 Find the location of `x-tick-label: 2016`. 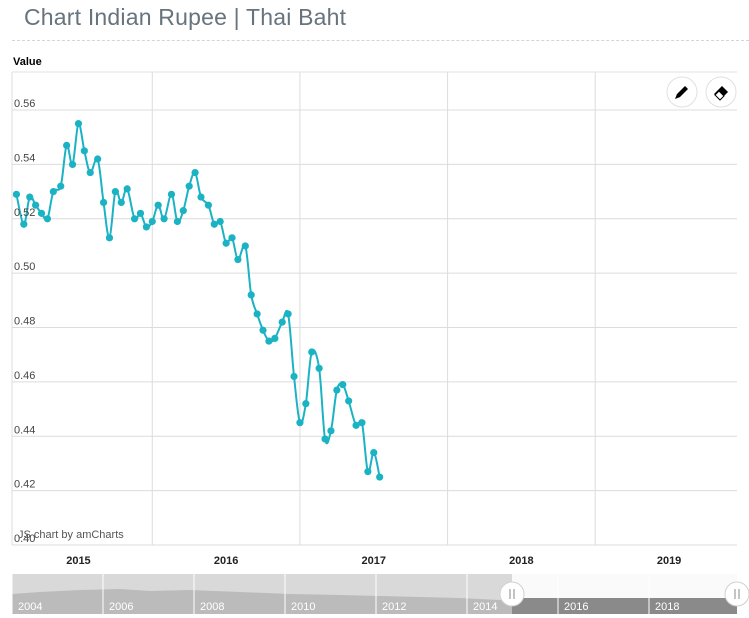

x-tick-label: 2016 is located at coordinates (226, 561).